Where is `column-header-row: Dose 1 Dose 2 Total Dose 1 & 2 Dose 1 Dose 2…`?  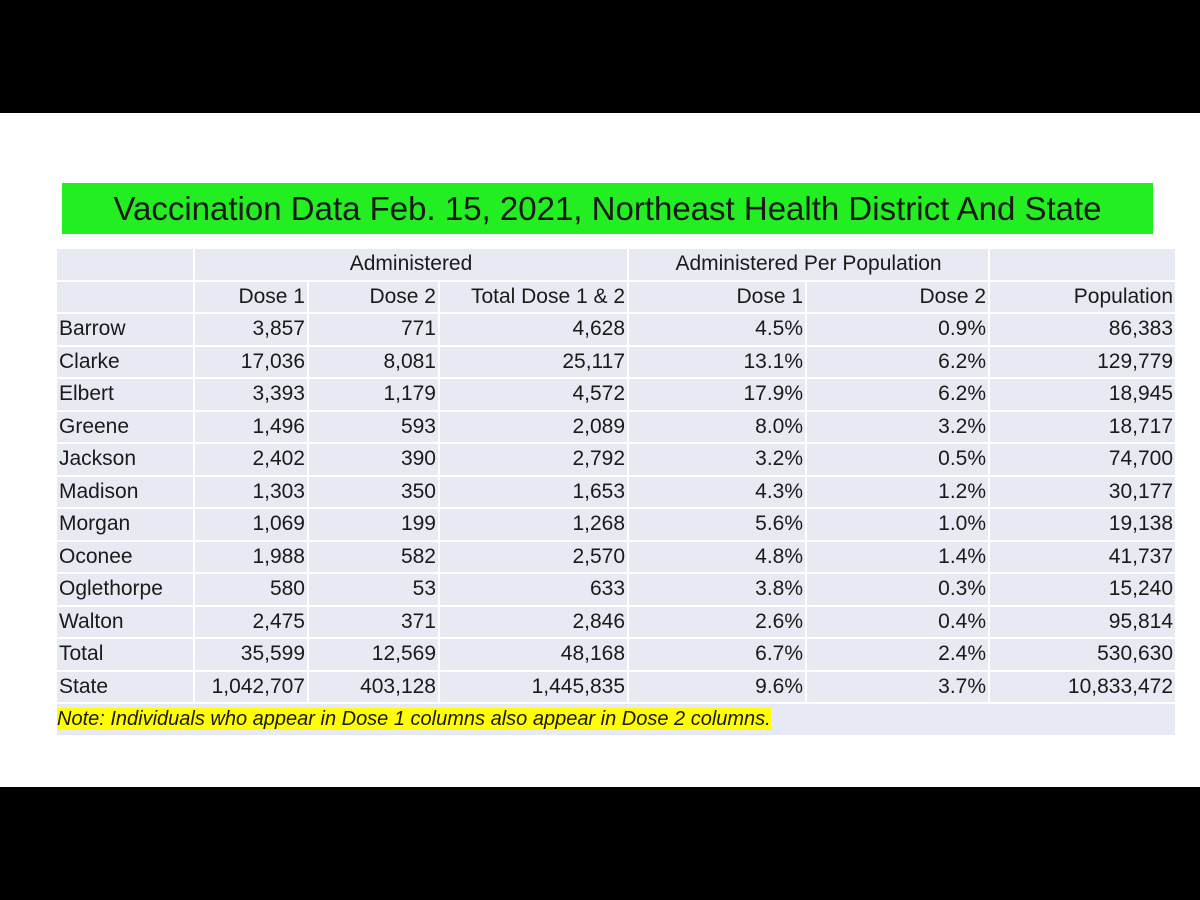
column-header-row: Dose 1 Dose 2 Total Dose 1 & 2 Dose 1 Dose 2… is located at coordinates (616, 296).